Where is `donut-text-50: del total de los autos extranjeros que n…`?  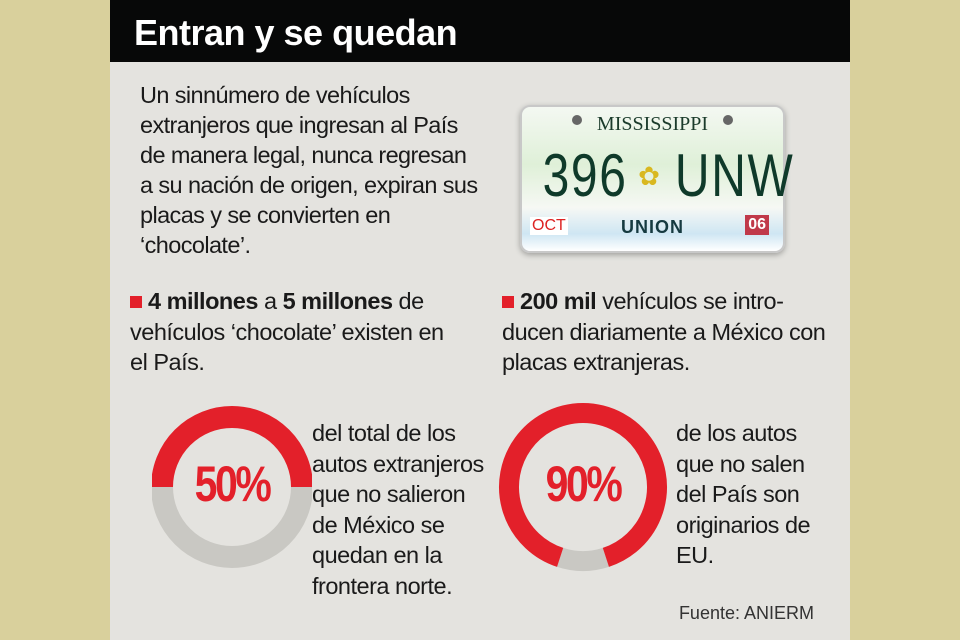
donut-text-50: del total de los autos extranjeros que n… is located at coordinates (398, 509).